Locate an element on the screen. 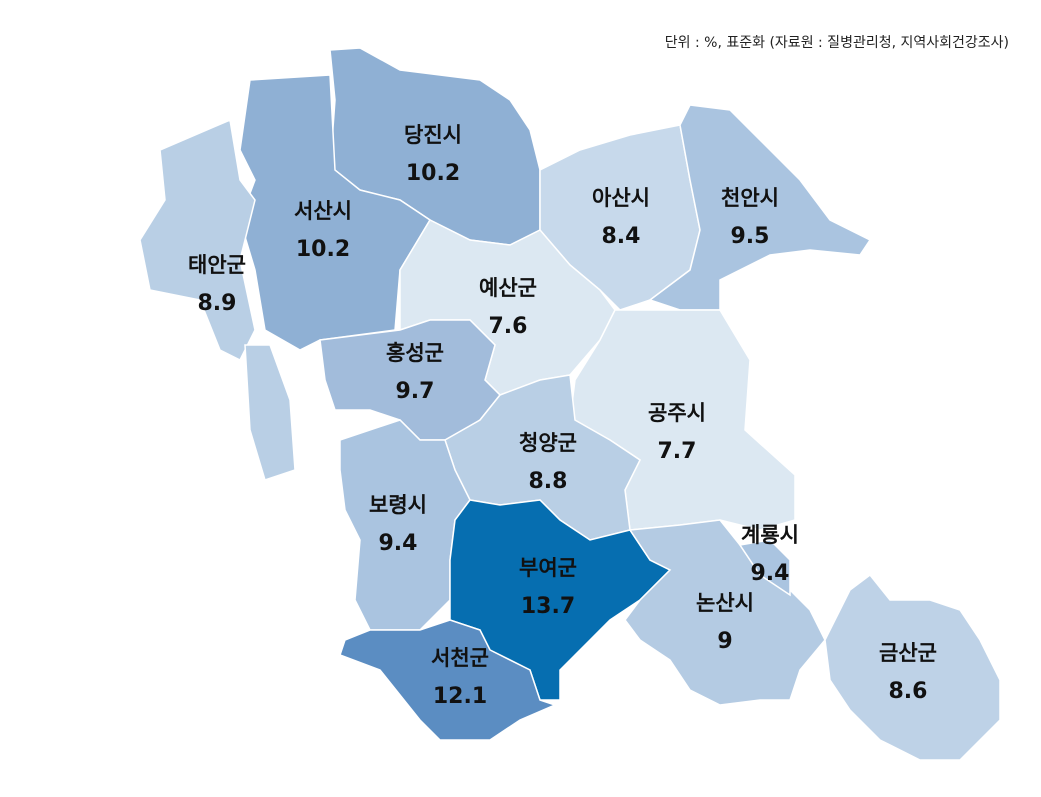 The width and height of the screenshot is (1041, 797). region-name-label: 보령시 is located at coordinates (398, 505).